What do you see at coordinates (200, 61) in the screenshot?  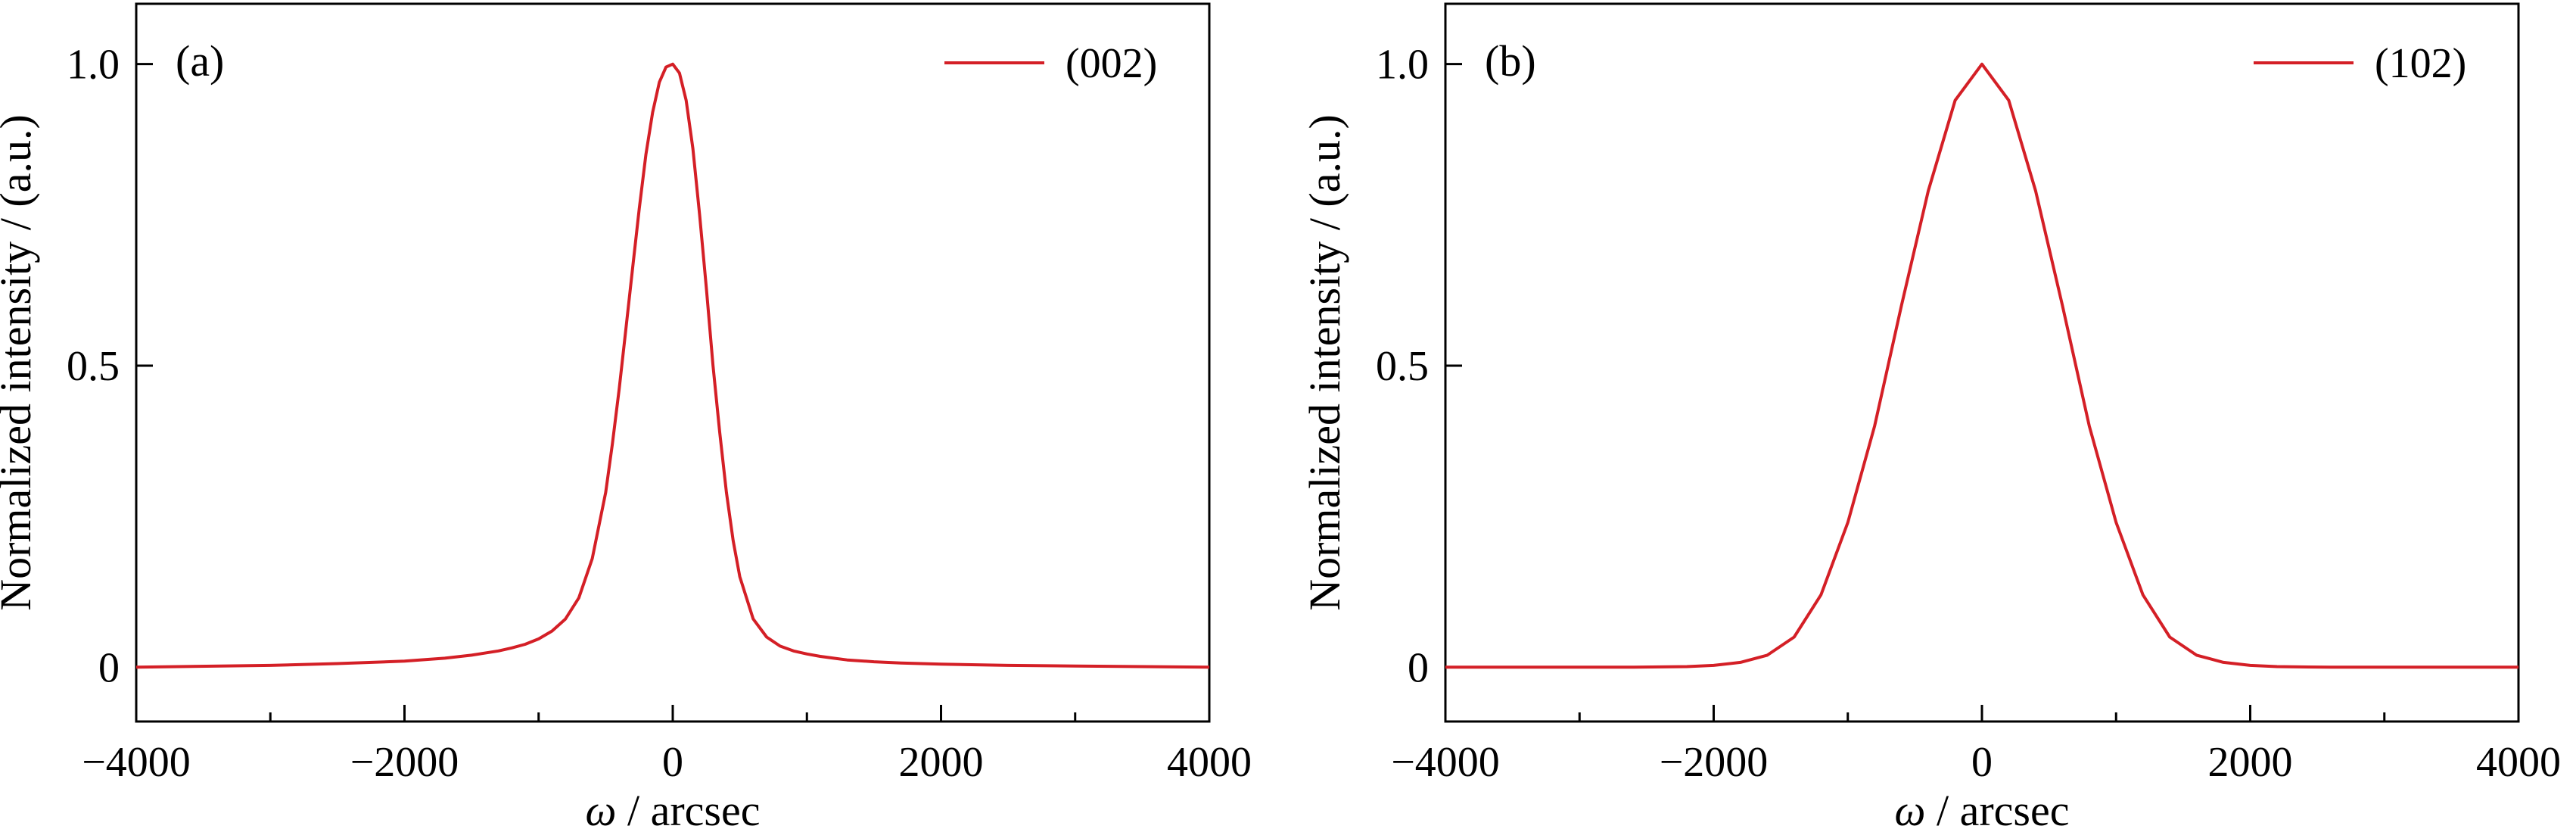 I see `panel-label: (a)` at bounding box center [200, 61].